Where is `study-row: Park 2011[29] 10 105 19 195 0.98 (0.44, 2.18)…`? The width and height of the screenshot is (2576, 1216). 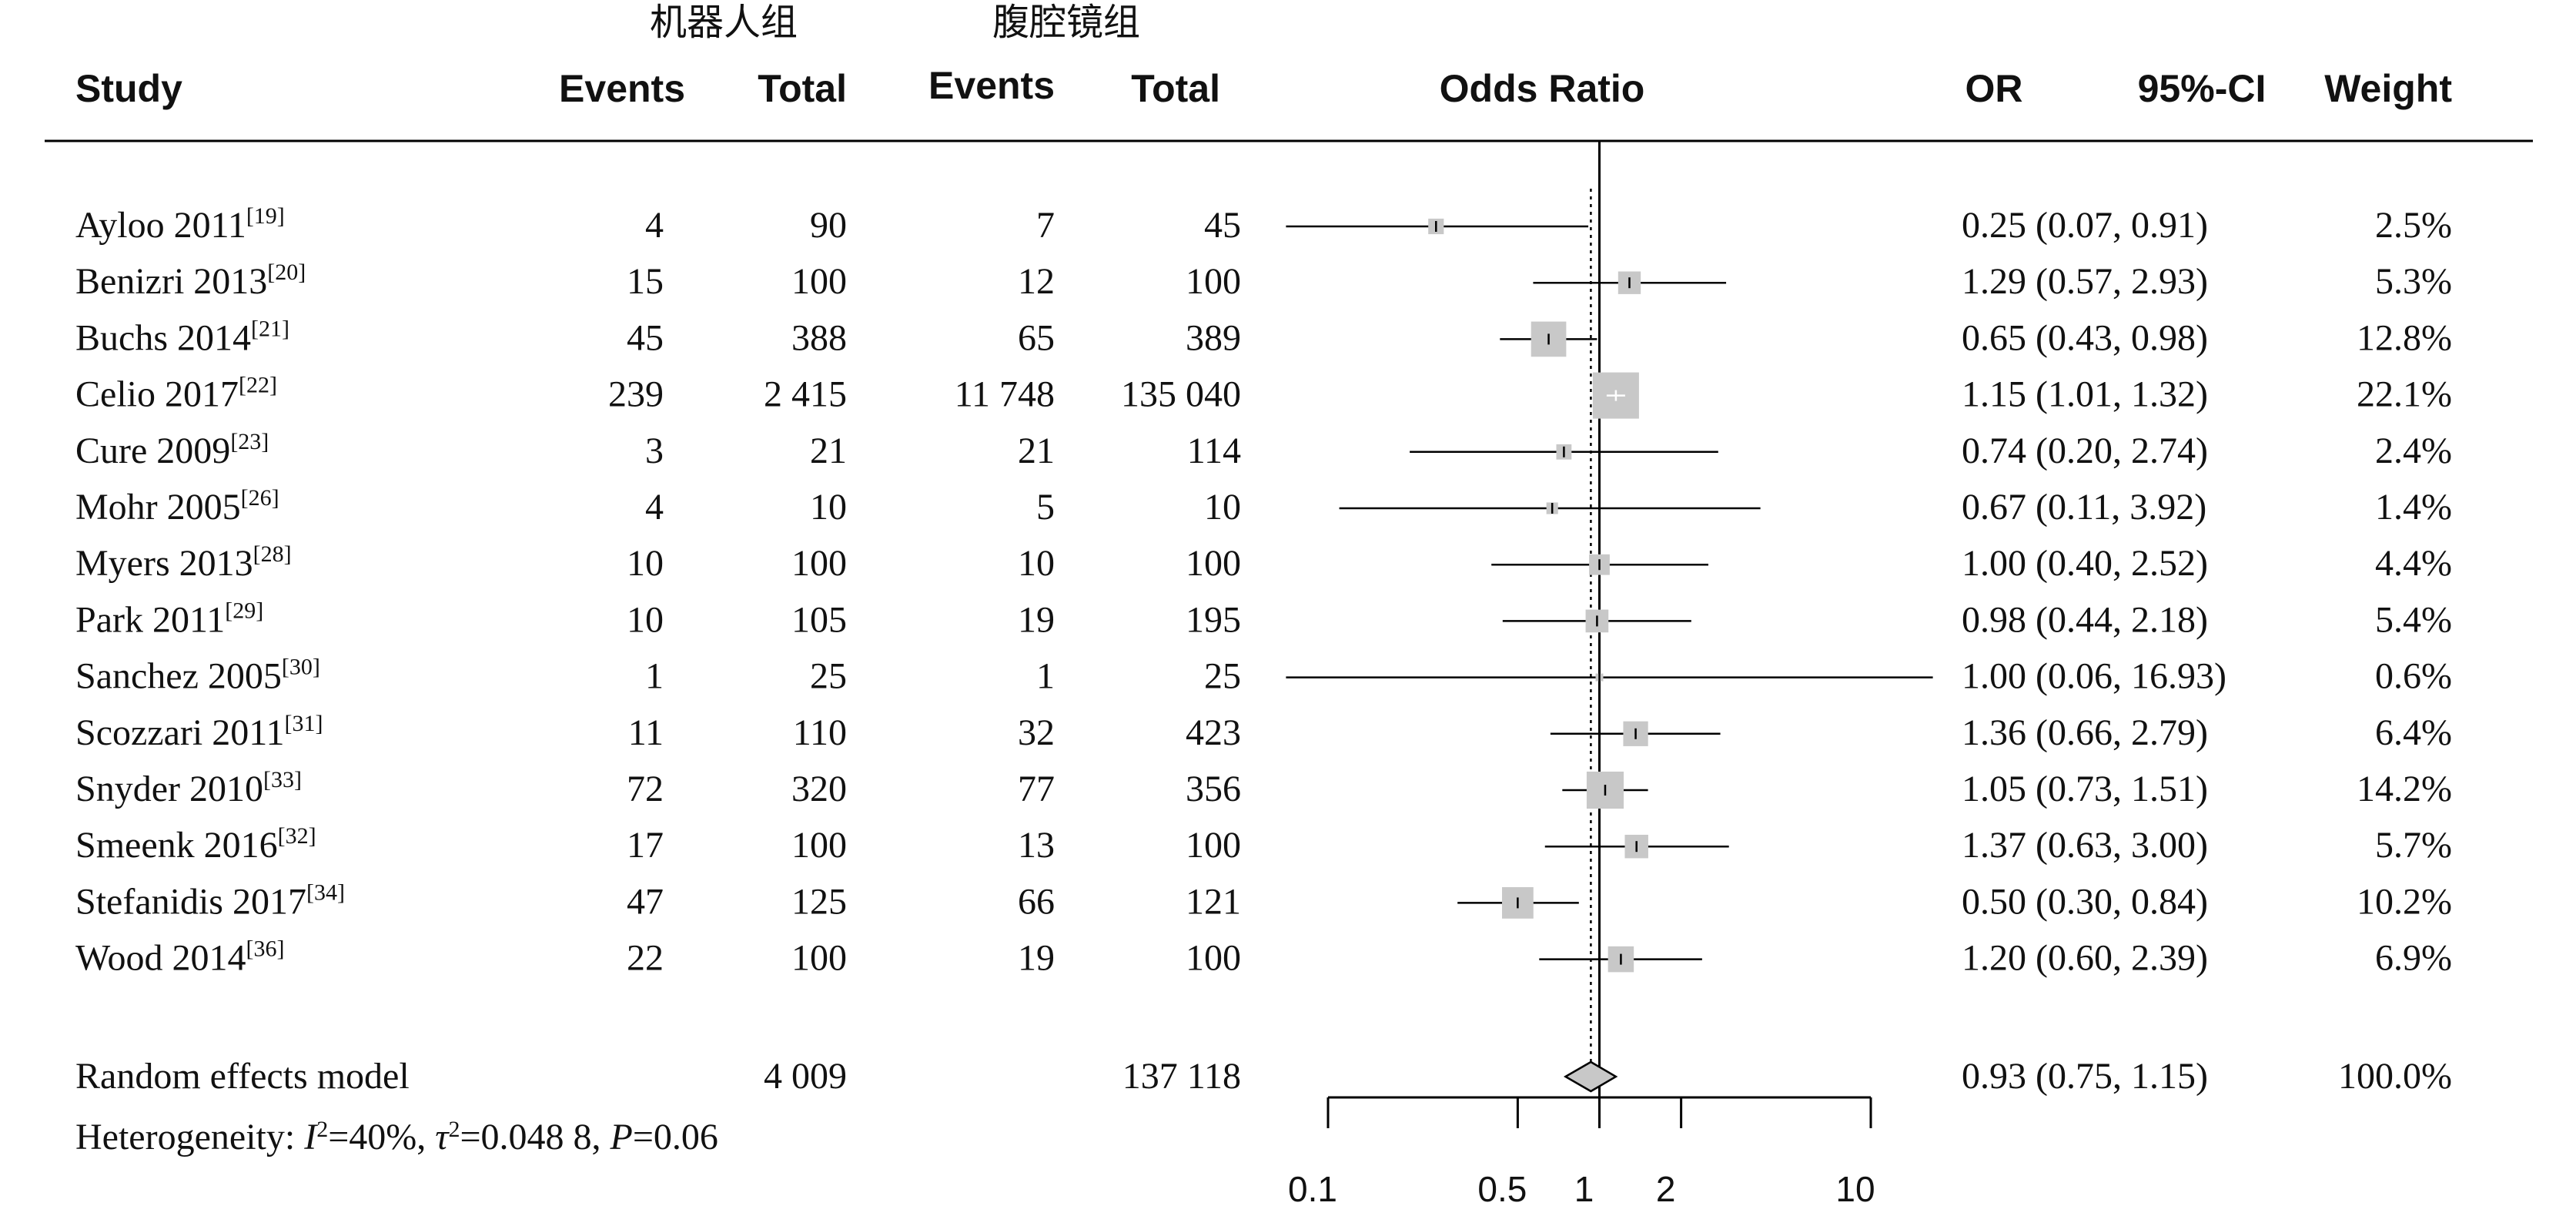 study-row: Park 2011[29] 10 105 19 195 0.98 (0.44, 2.18)… is located at coordinates (1264, 619).